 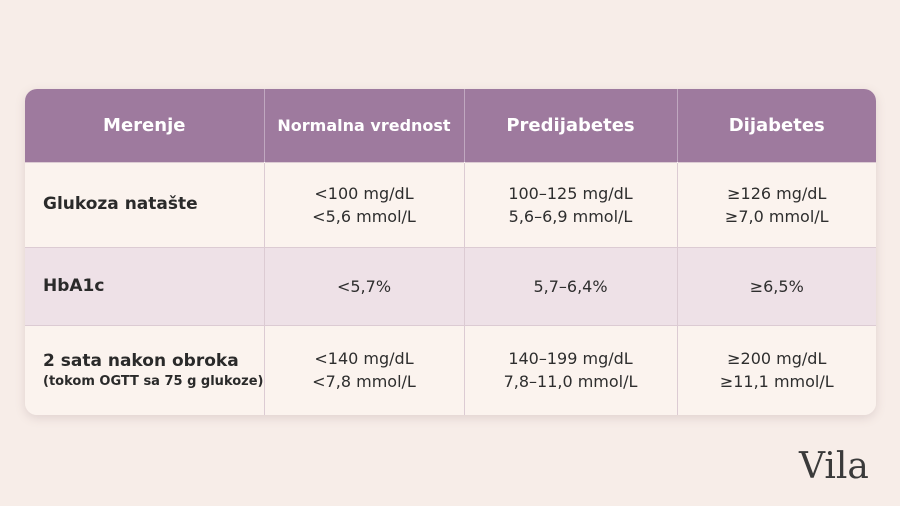 I want to click on row-sublabel: (tokom OGTT sa 75 g glukoze), so click(x=153, y=381).